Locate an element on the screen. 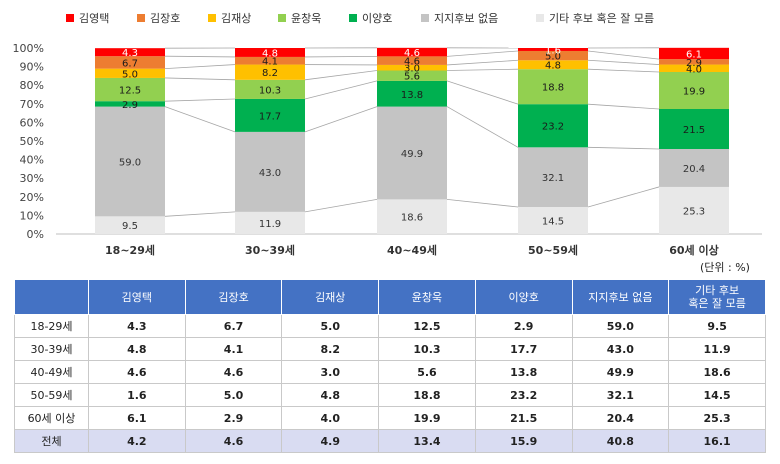 This screenshot has width=780, height=464. table-row-label: 30-39세 is located at coordinates (51, 349).